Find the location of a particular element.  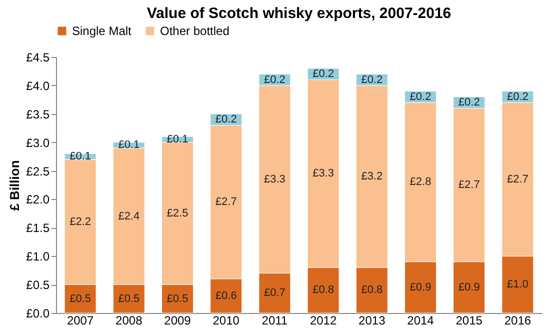

data-label: £3.2 is located at coordinates (372, 176).